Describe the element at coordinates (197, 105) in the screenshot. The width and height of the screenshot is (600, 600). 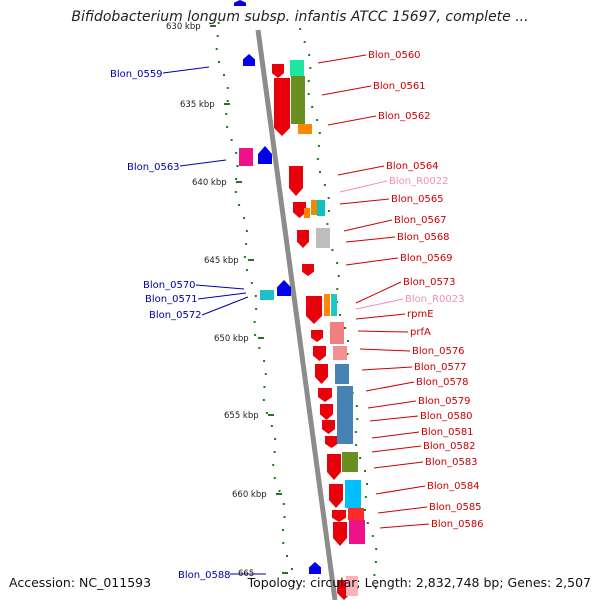
I see `scale-label: 635 kbp` at that location.